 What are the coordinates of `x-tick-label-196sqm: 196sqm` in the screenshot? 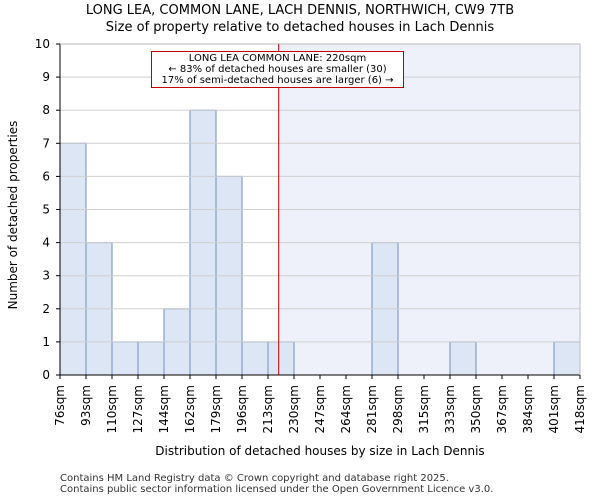 It's located at (242, 409).